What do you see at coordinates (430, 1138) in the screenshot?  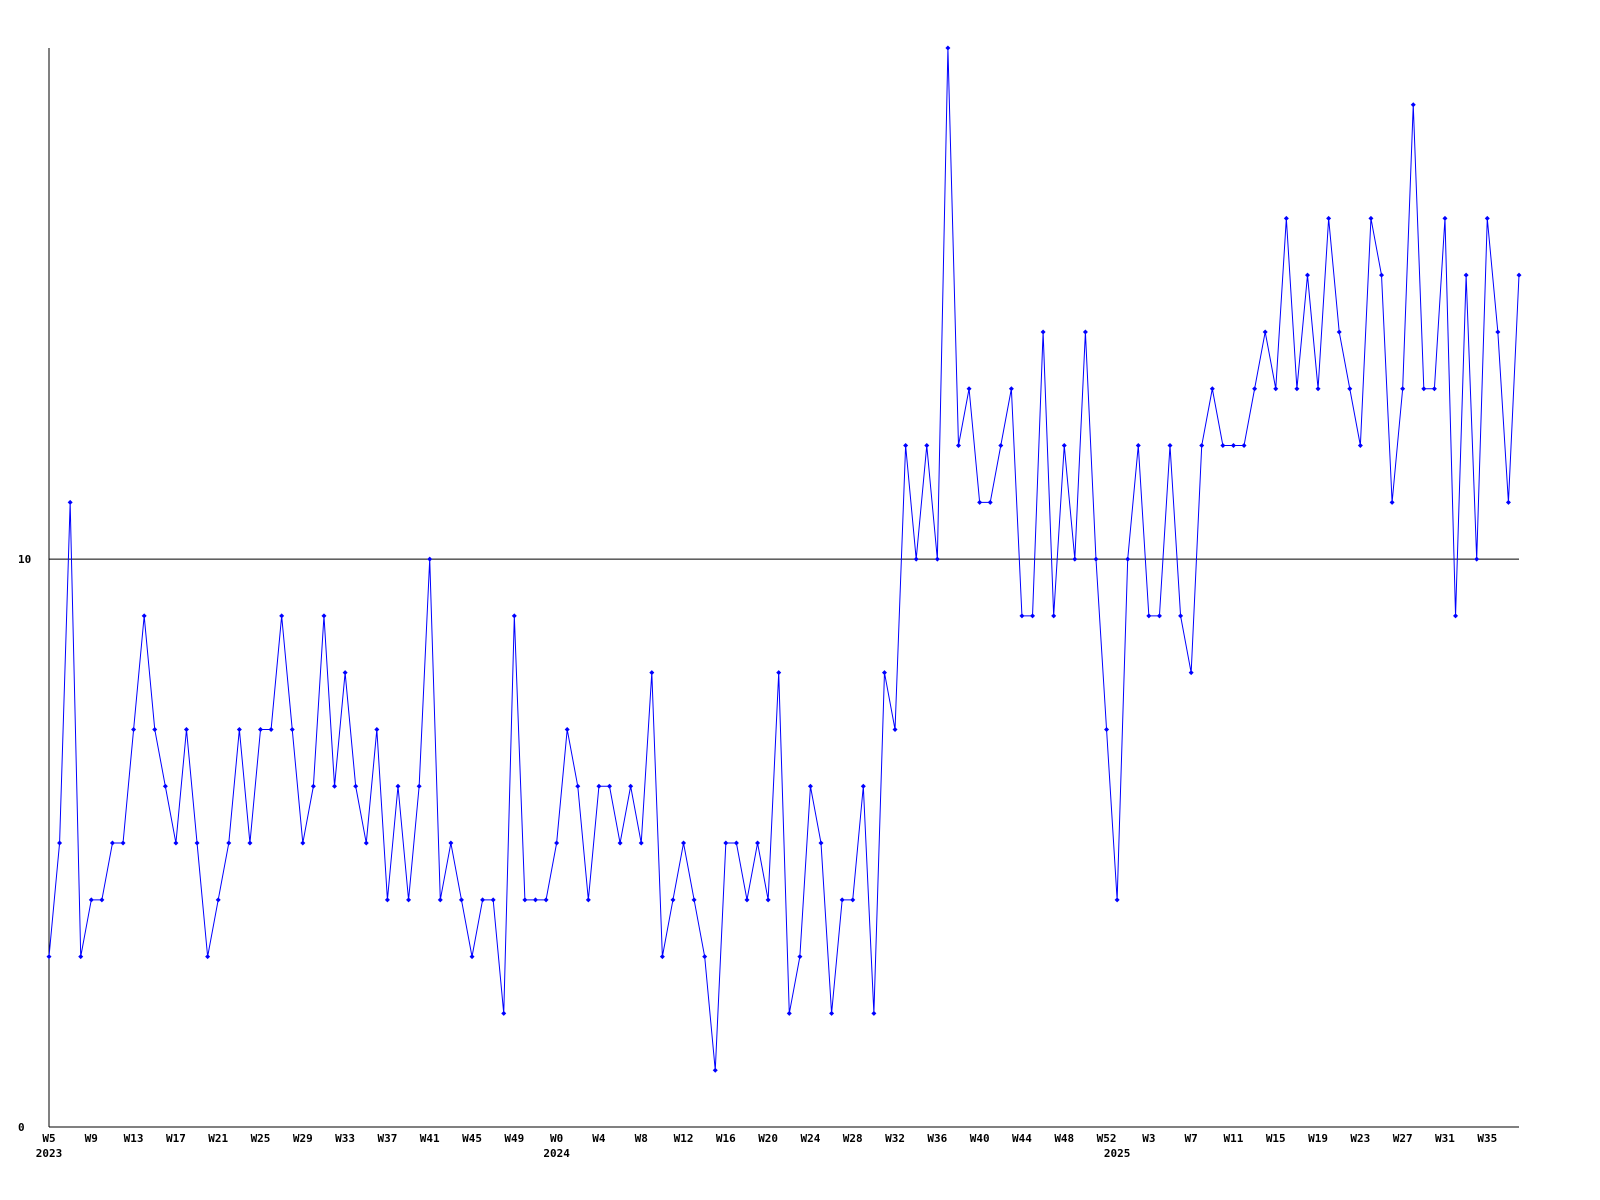 I see `x-tick-label: W41` at bounding box center [430, 1138].